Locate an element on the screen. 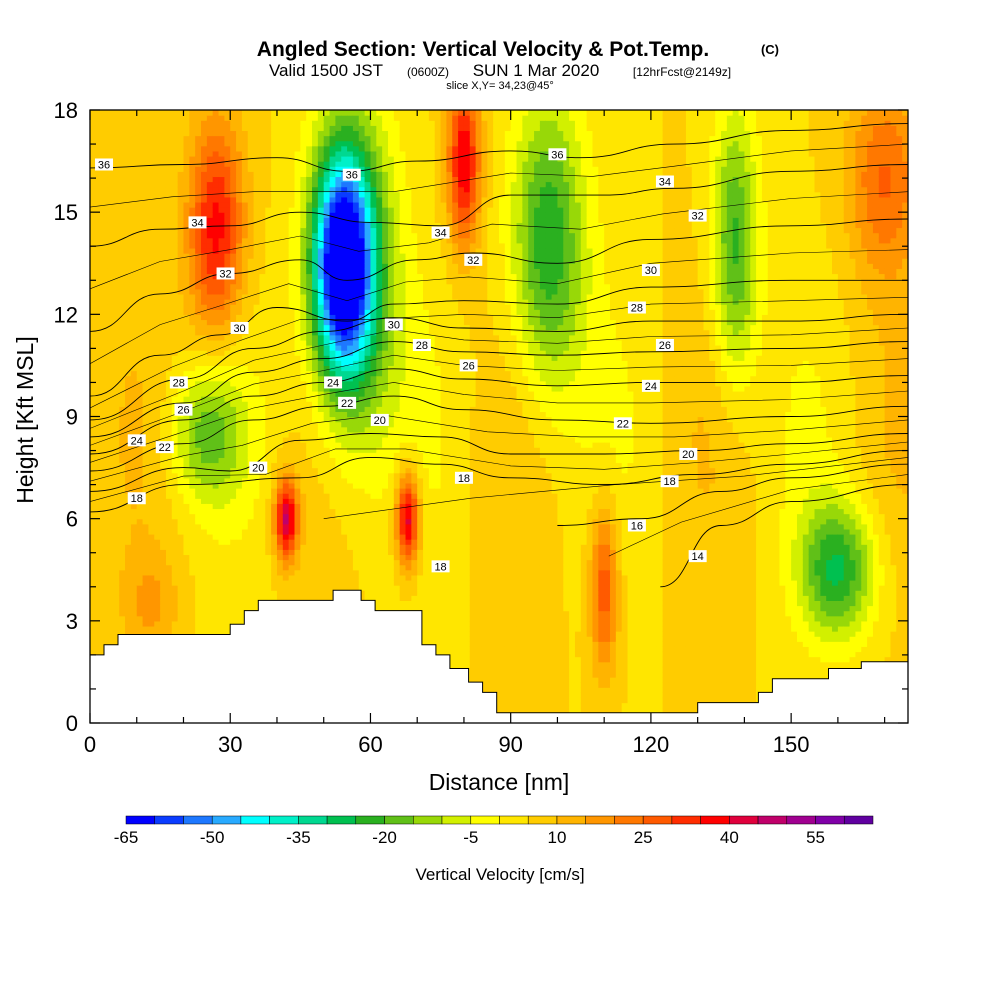 The height and width of the screenshot is (1000, 1000). subtitle-date: SUN 1 Mar 2020 is located at coordinates (536, 70).